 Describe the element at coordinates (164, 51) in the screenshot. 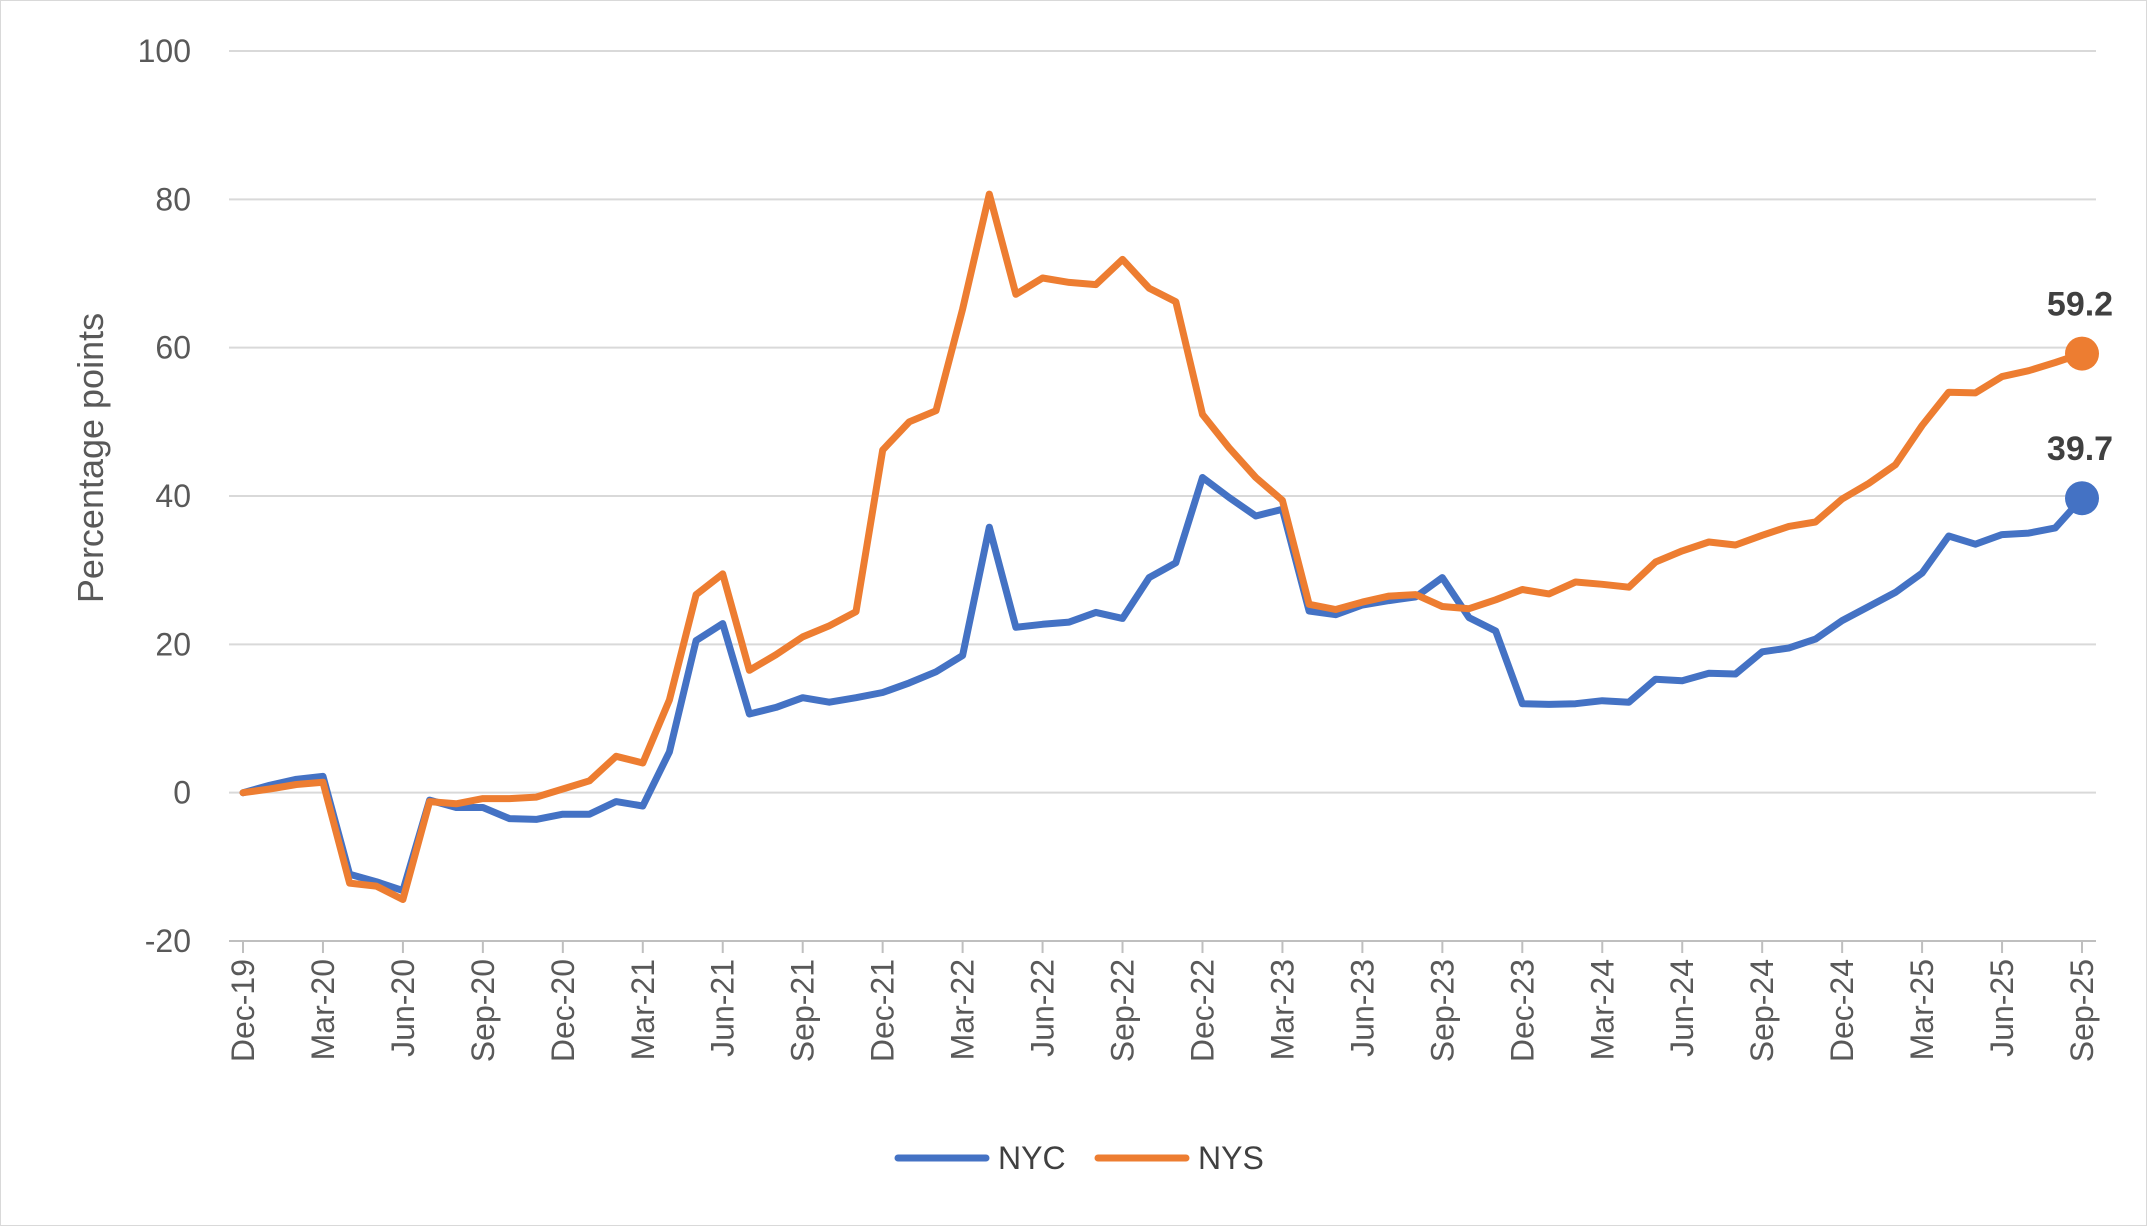

I see `y-tick-label: 100` at that location.